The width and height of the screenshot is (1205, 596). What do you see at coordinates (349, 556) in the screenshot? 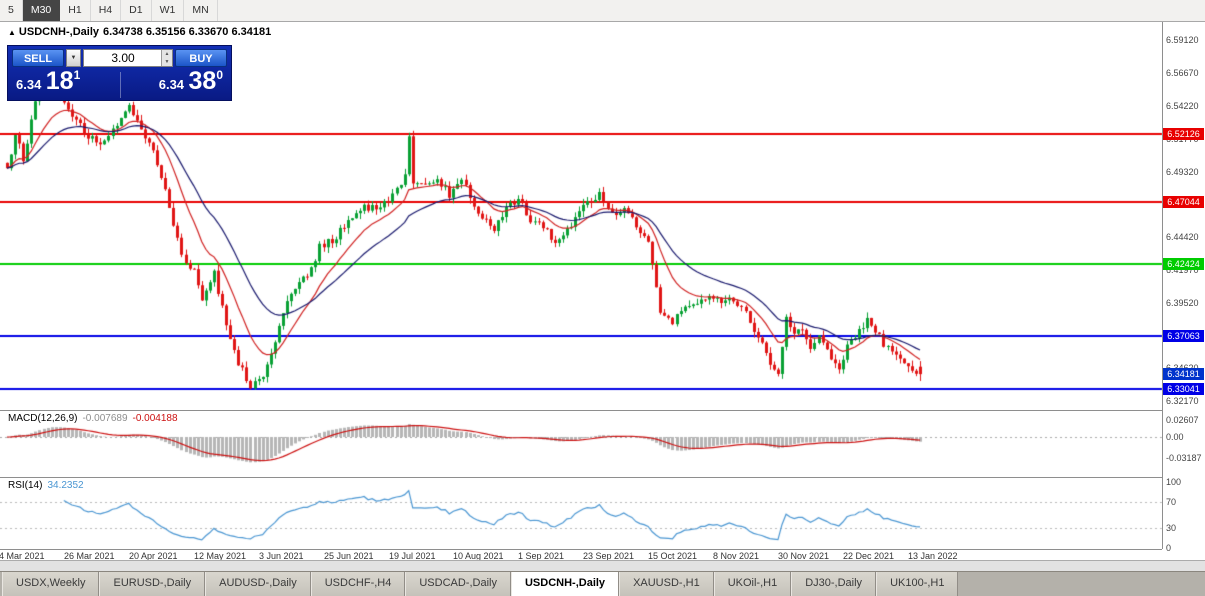
I see `date-label: 25 Jun 2021` at bounding box center [349, 556].